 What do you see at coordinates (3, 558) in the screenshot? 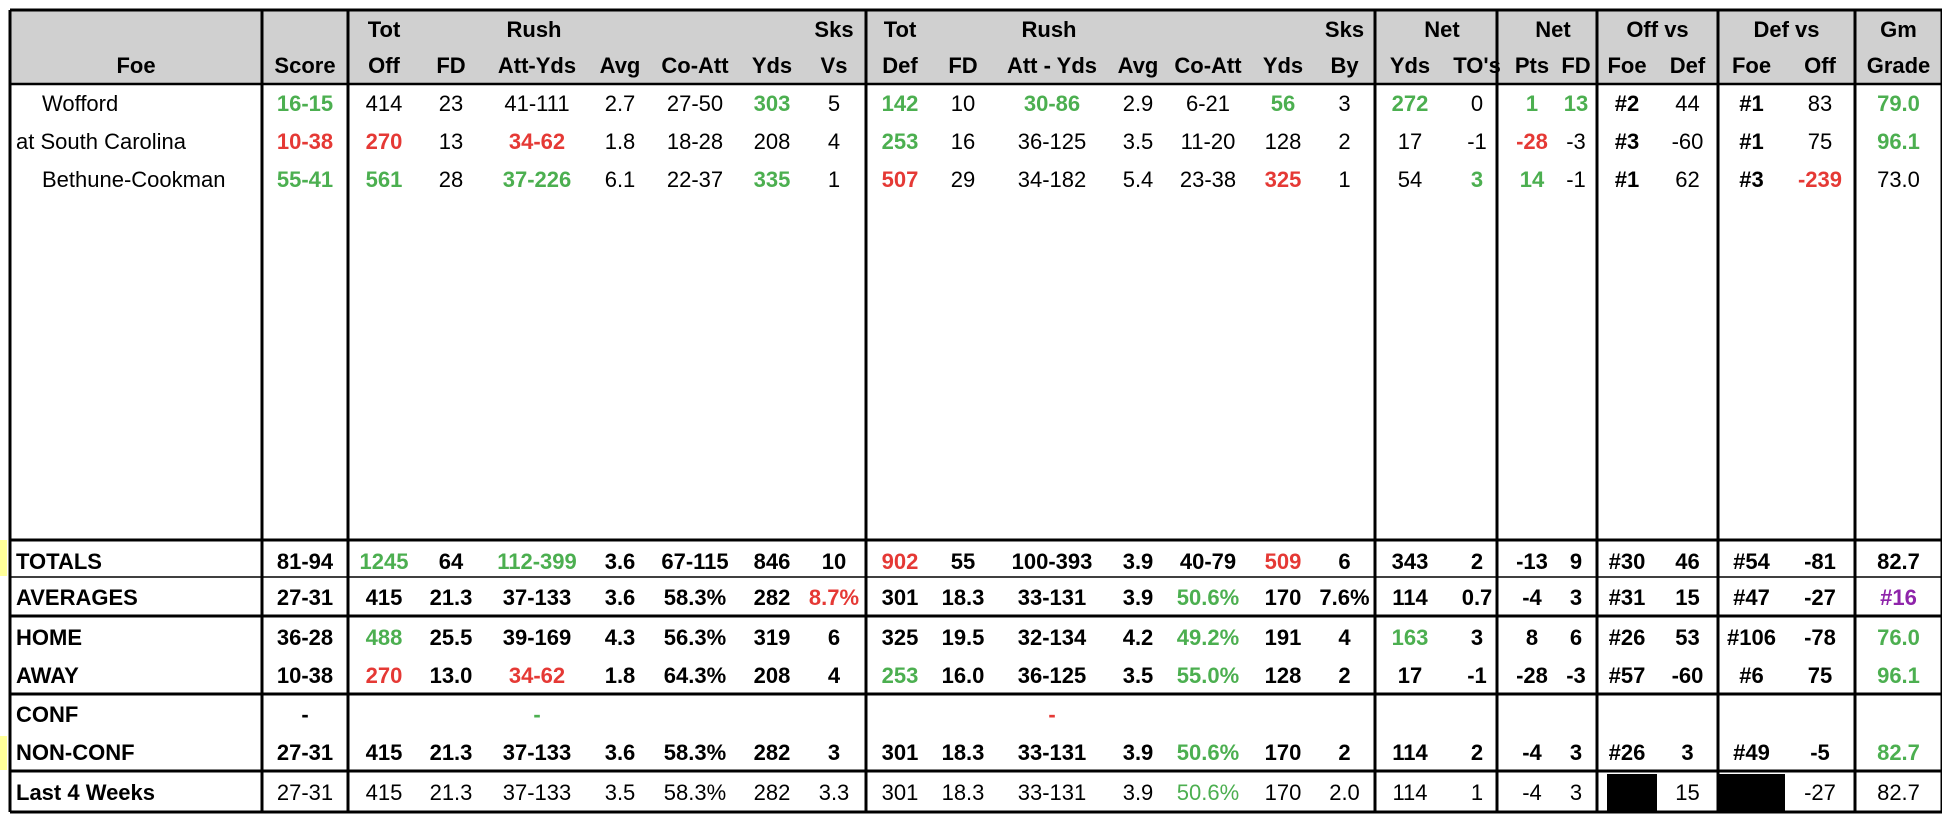
I see `highlight-mark` at bounding box center [3, 558].